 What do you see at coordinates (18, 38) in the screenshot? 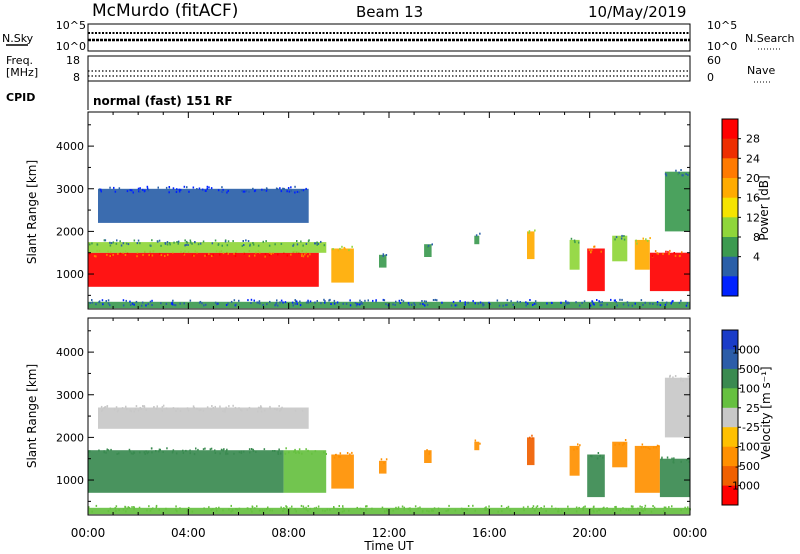
I see `sky-noise-label: N.Sky` at bounding box center [18, 38].